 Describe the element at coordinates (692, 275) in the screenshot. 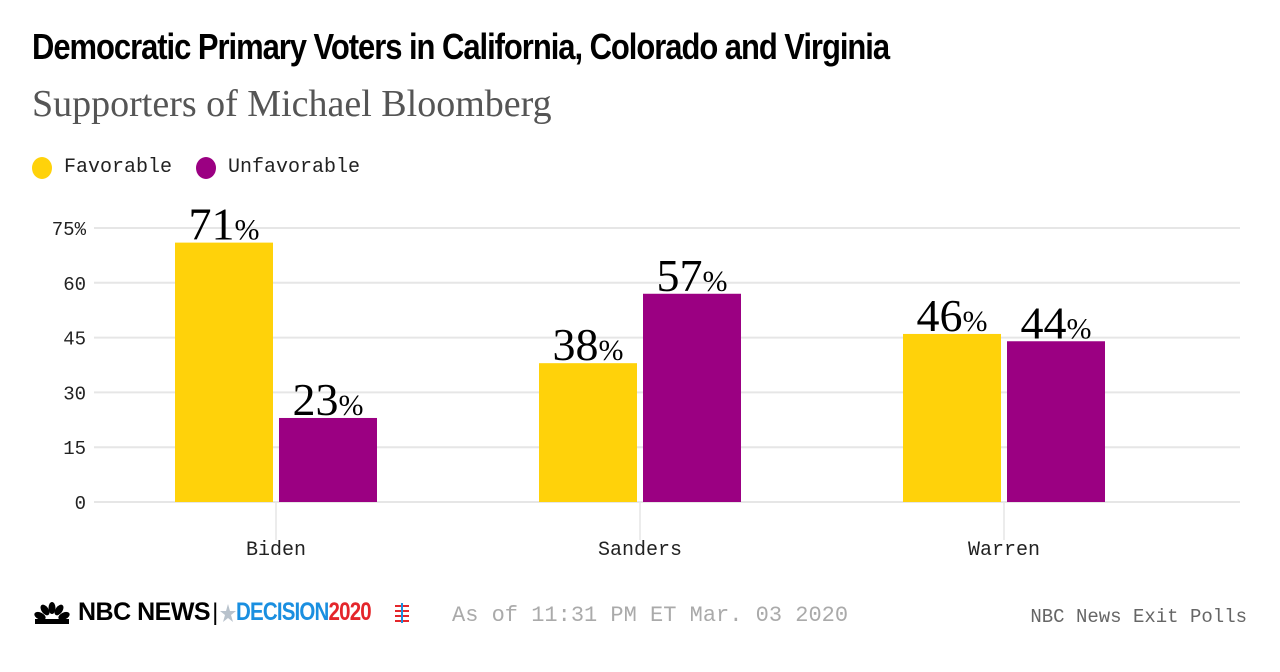

I see `data-label: 57%` at that location.